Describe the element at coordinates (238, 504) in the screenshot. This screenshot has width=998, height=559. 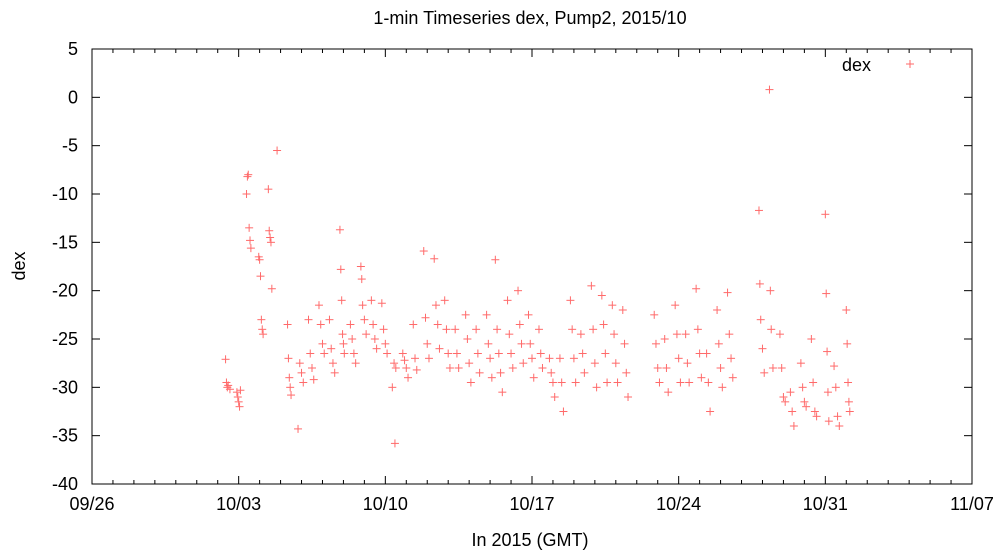
I see `x-tick-label: 10/03` at that location.